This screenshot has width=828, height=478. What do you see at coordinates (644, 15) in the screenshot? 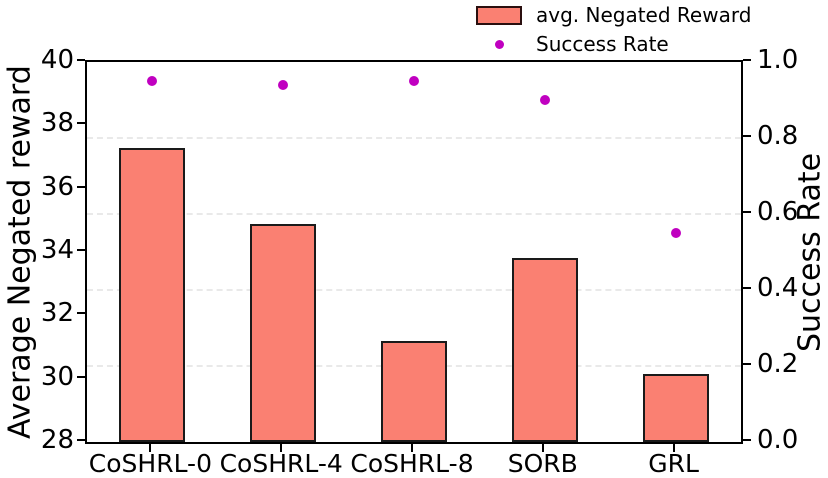
I see `legend-label: avg. Negated Reward` at bounding box center [644, 15].